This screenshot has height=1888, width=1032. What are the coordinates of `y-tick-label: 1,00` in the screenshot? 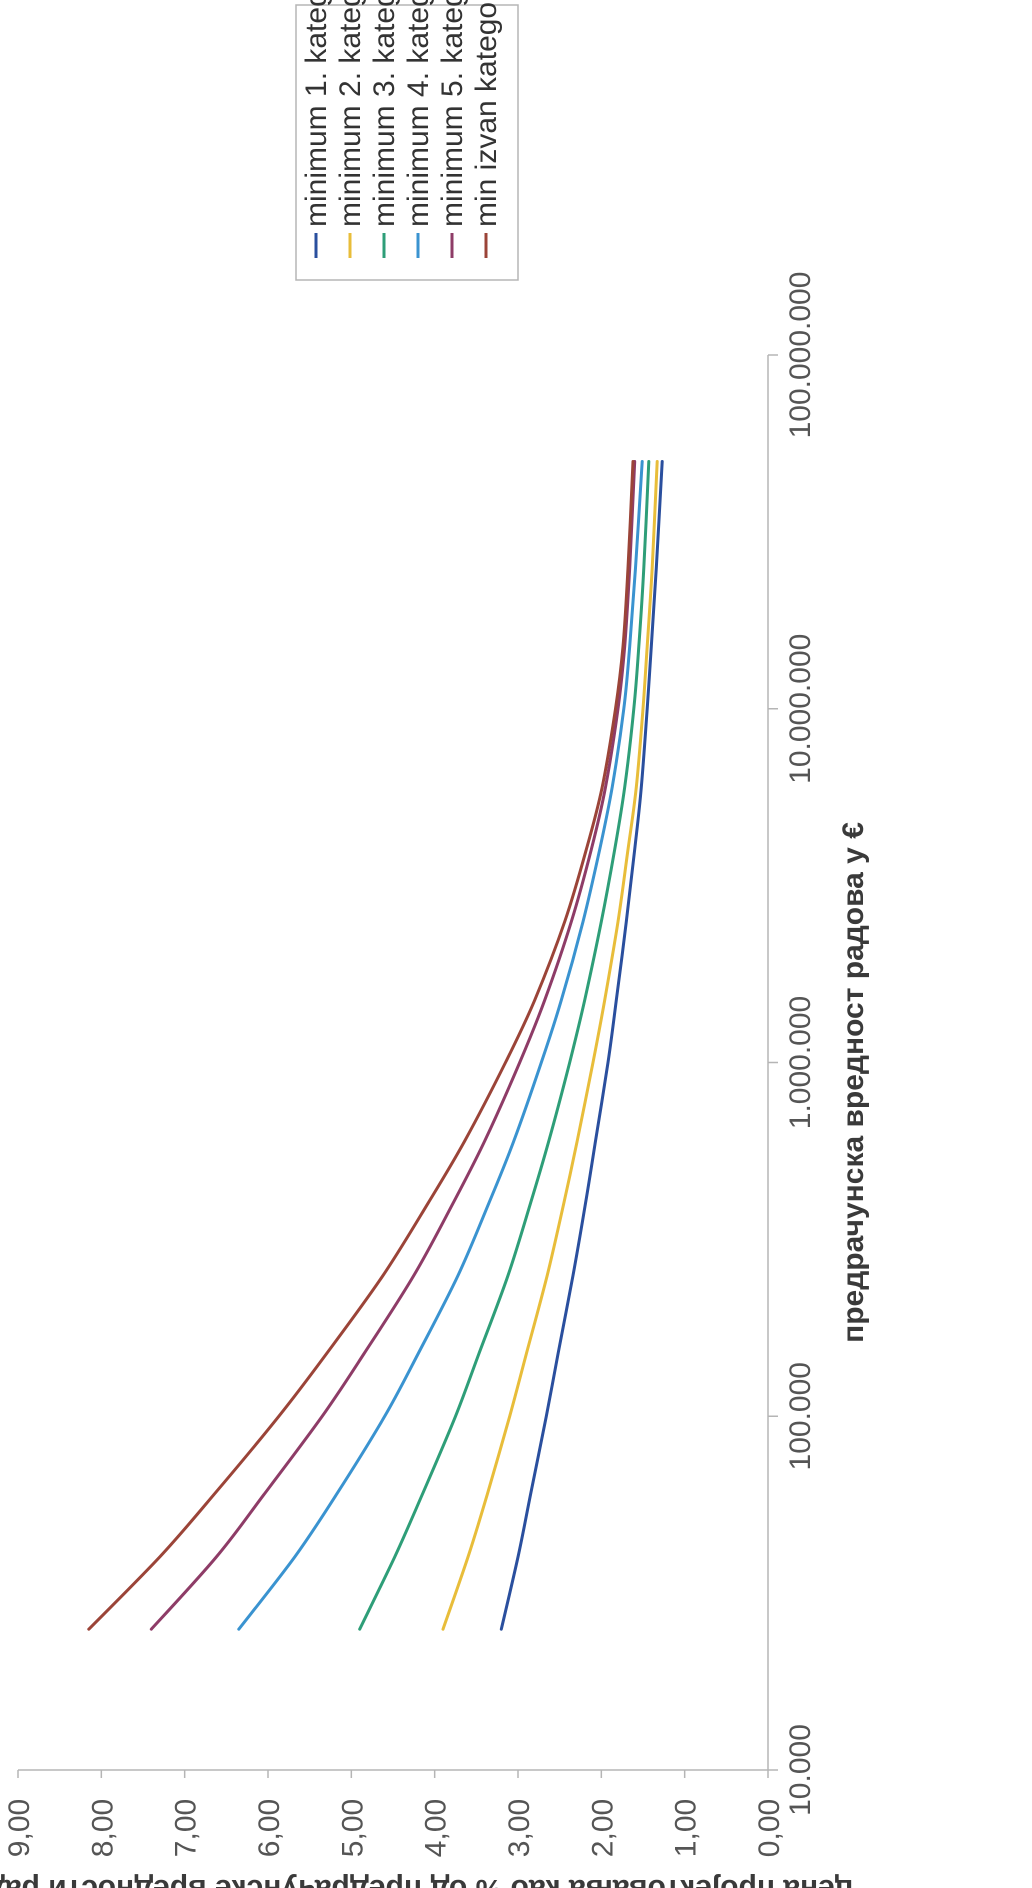 It's located at (686, 1828).